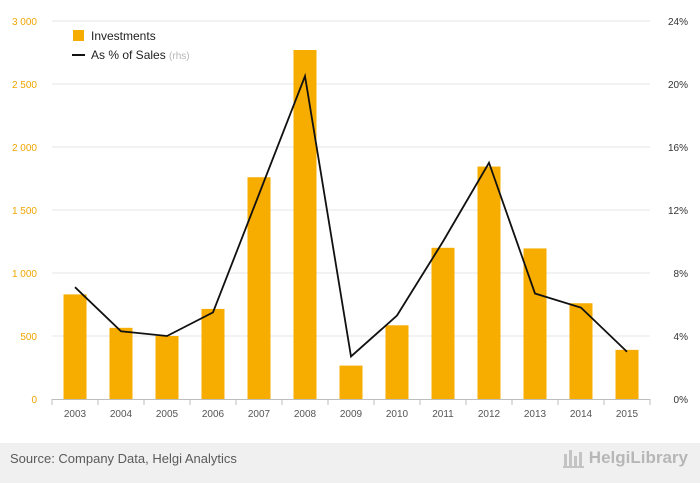  Describe the element at coordinates (123, 458) in the screenshot. I see `source-text: Source: Company Data, Helgi Analytics` at that location.